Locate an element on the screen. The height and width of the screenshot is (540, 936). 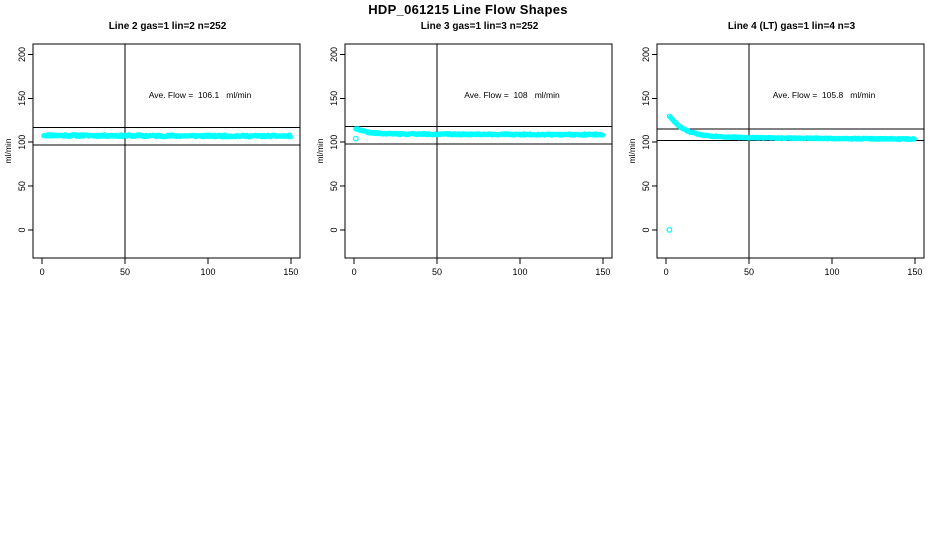
ave-flow-annotation: Ave. Flow = 106.1 ml/min is located at coordinates (200, 95).